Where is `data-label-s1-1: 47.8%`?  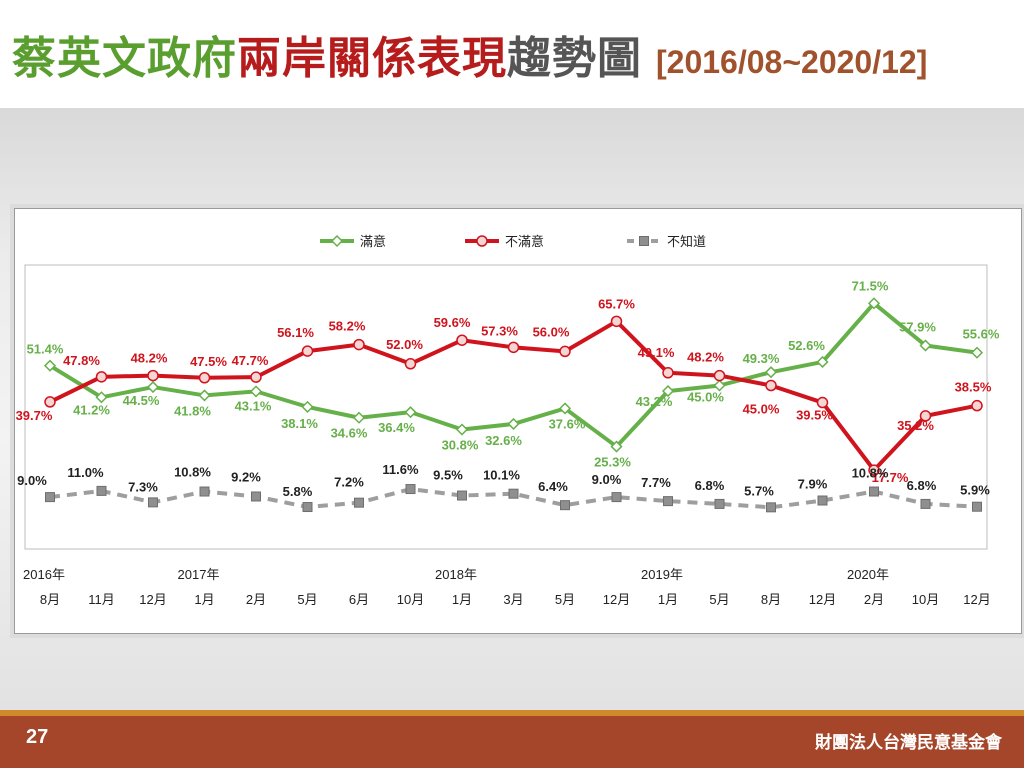
data-label-s1-1: 47.8% is located at coordinates (81, 360).